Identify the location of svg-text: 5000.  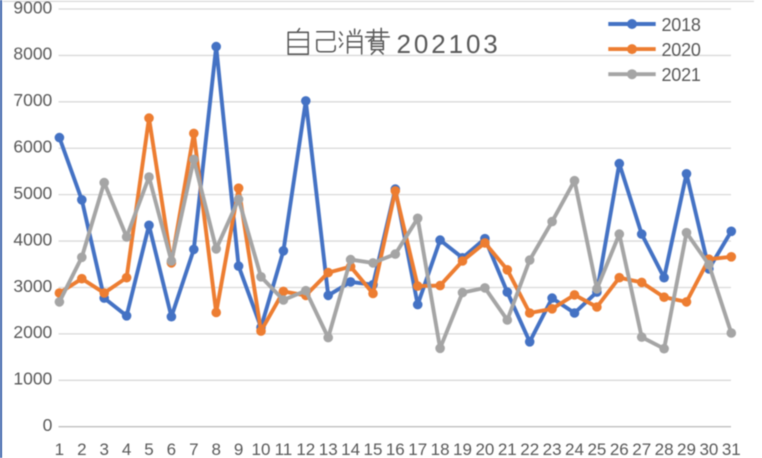
(32, 193).